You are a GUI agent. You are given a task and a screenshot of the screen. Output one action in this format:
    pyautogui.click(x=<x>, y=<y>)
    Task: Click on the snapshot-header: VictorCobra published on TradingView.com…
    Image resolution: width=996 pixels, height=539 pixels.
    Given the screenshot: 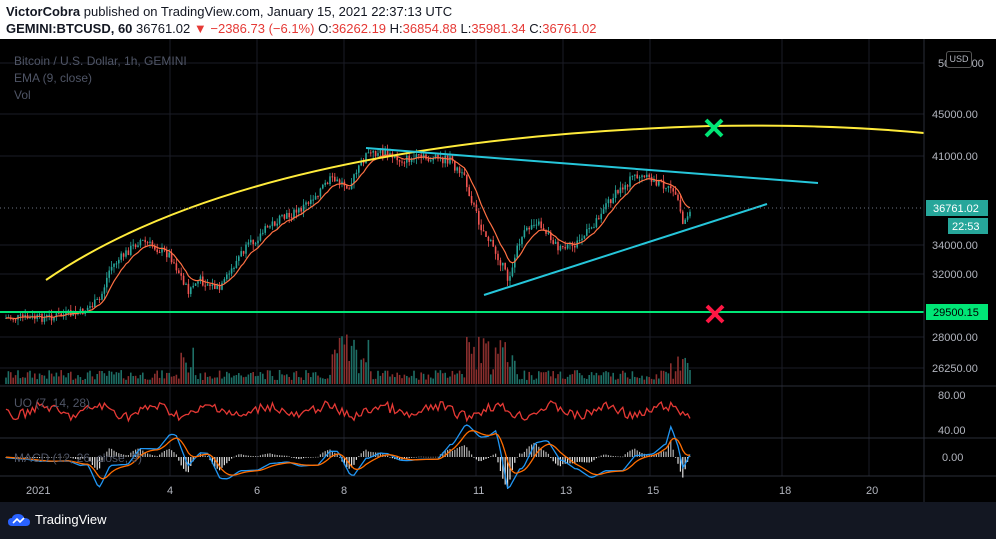 What is the action you would take?
    pyautogui.click(x=498, y=19)
    